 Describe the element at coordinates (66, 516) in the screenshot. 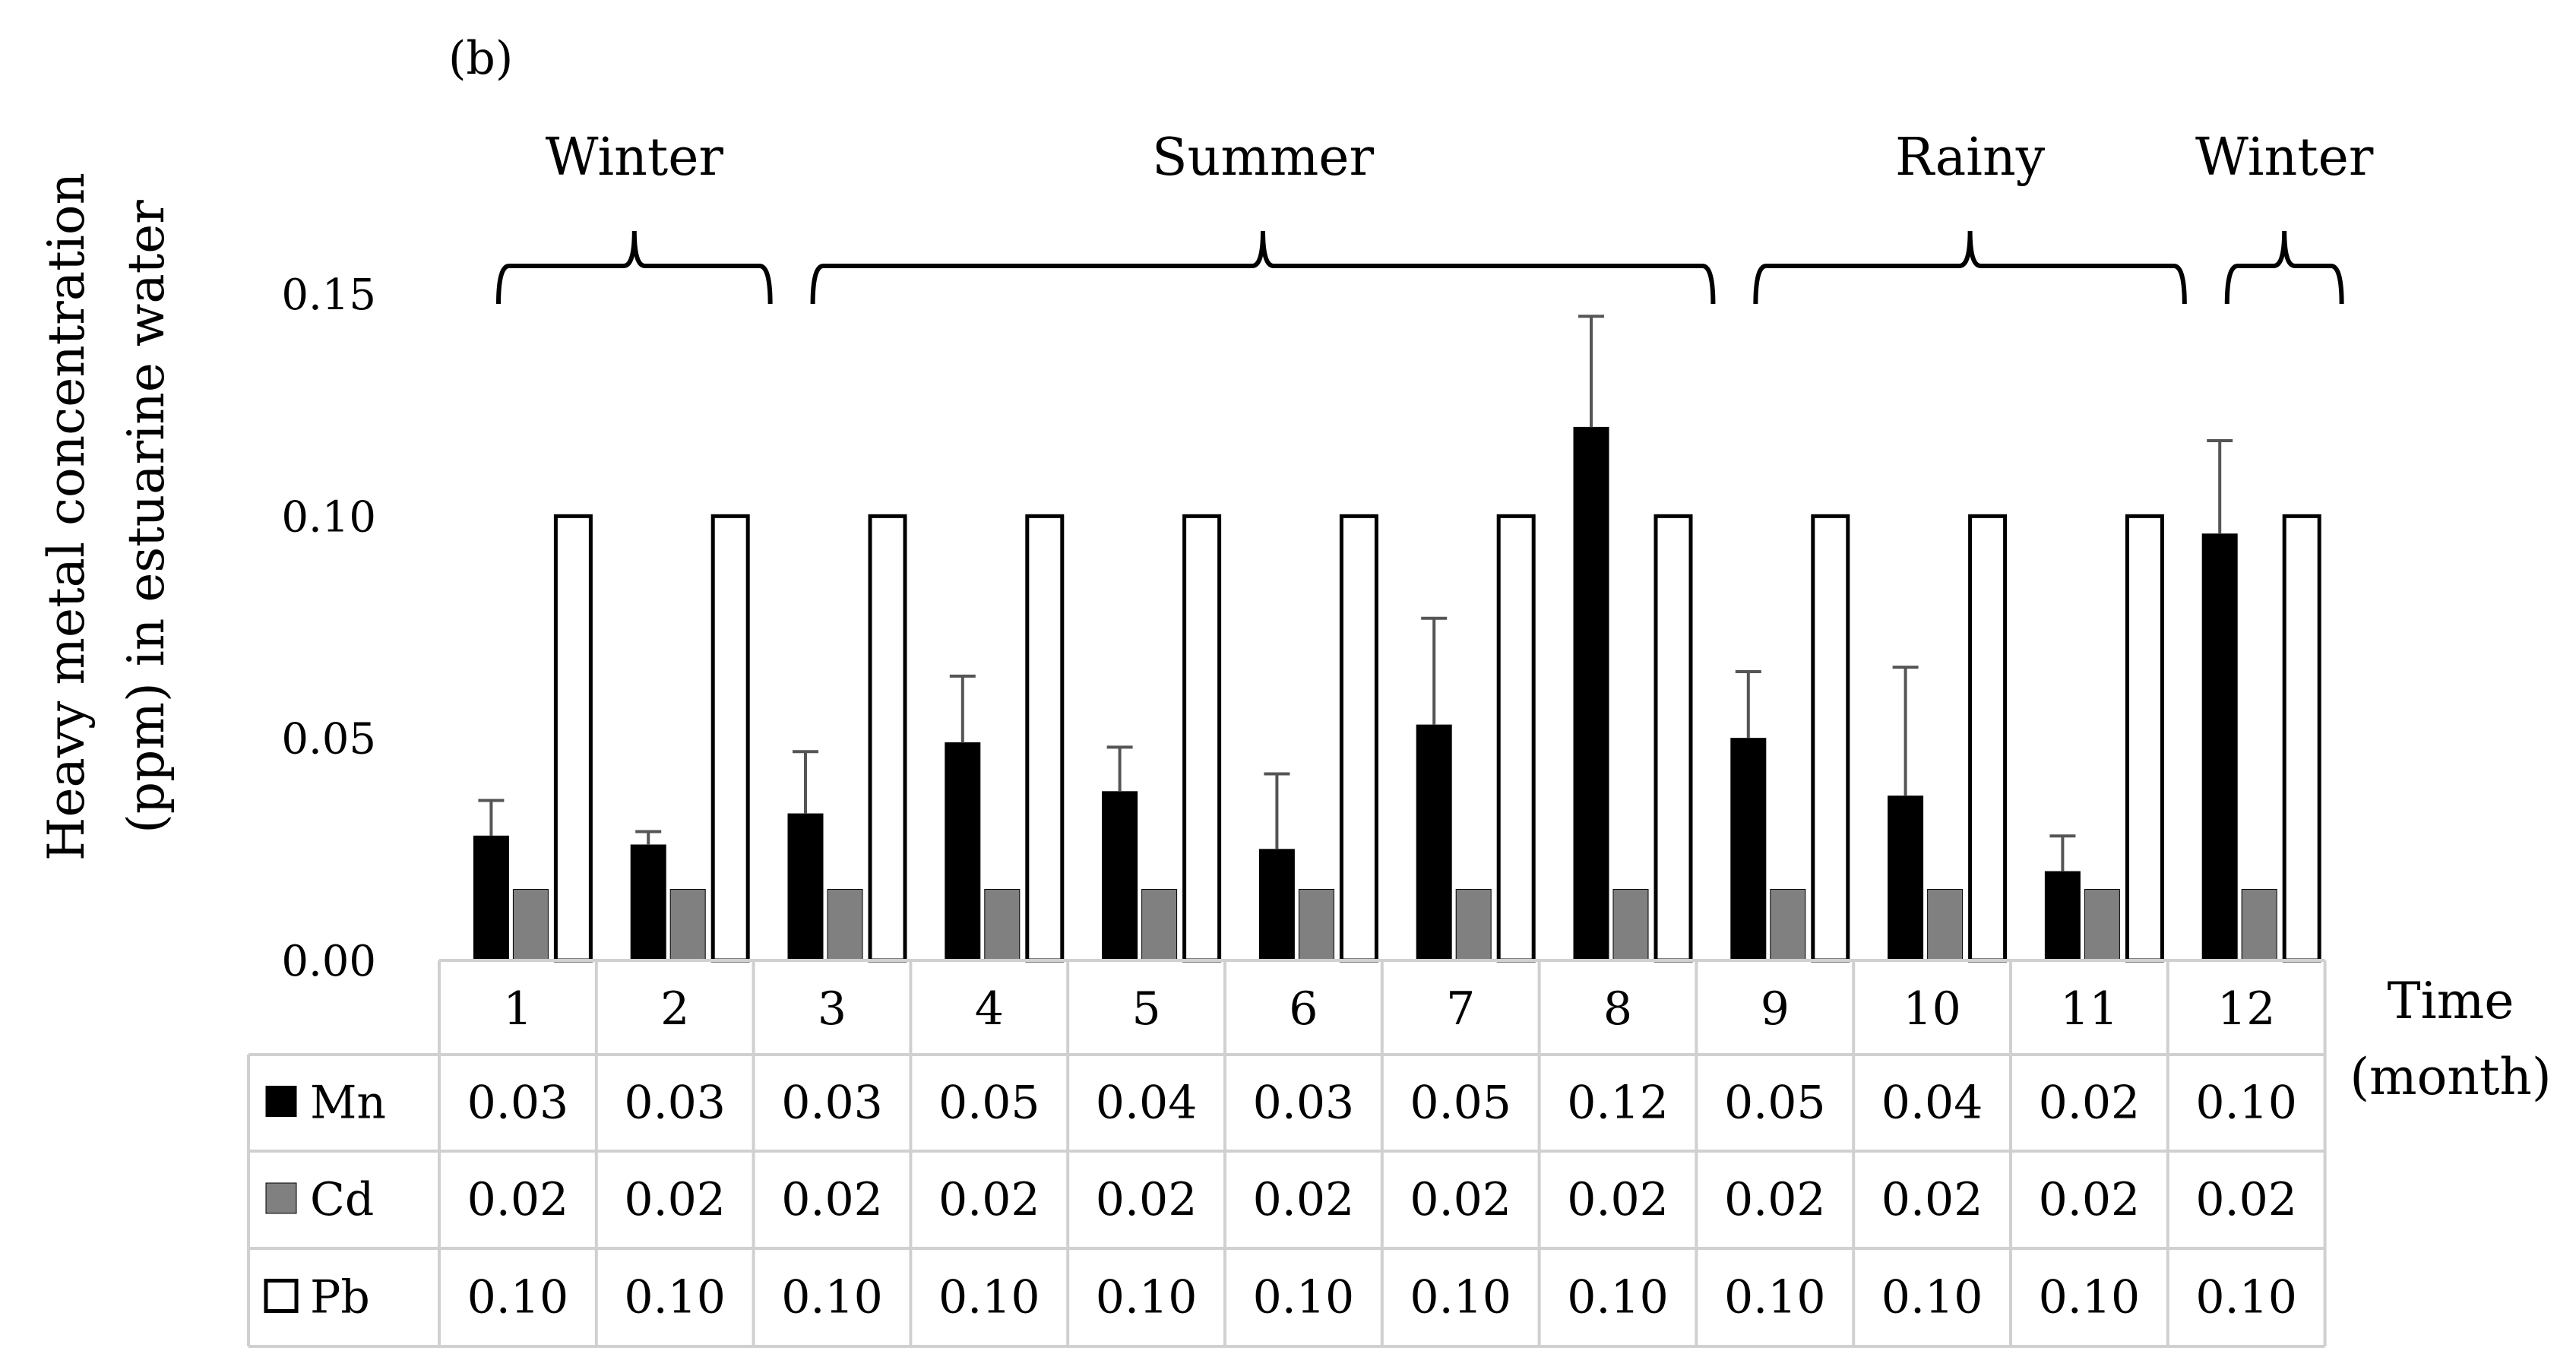

I see `y-axis-label-line1: Heavy metal concentration` at that location.